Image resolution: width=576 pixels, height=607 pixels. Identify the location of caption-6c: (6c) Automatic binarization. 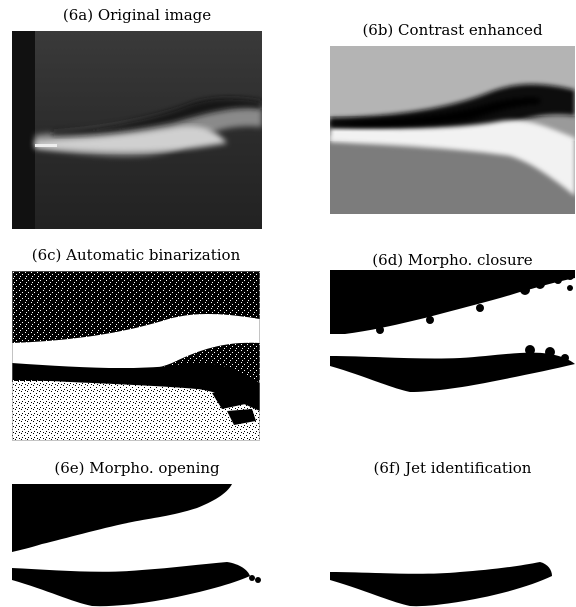
(136, 255).